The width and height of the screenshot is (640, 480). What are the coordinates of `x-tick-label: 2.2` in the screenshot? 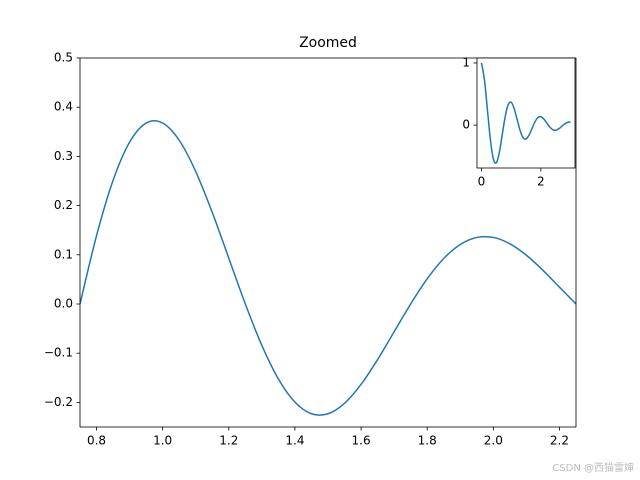 It's located at (559, 441).